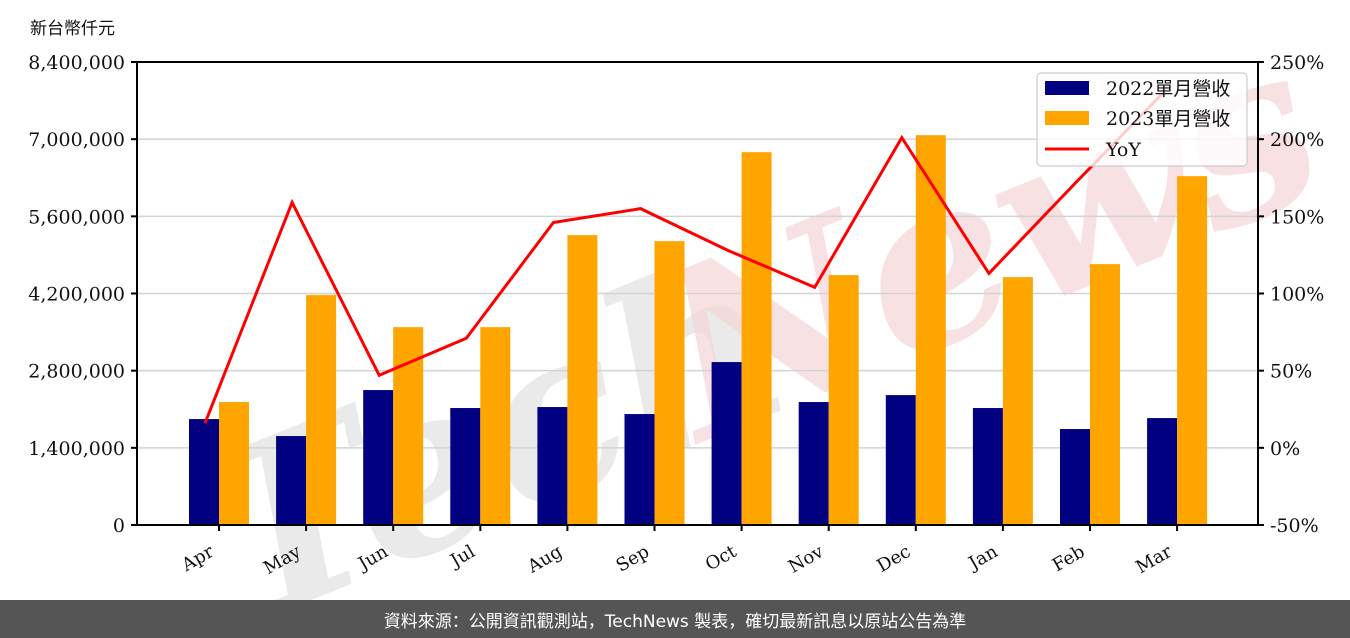 The image size is (1350, 638). What do you see at coordinates (721, 558) in the screenshot?
I see `svg-text: Oct` at bounding box center [721, 558].